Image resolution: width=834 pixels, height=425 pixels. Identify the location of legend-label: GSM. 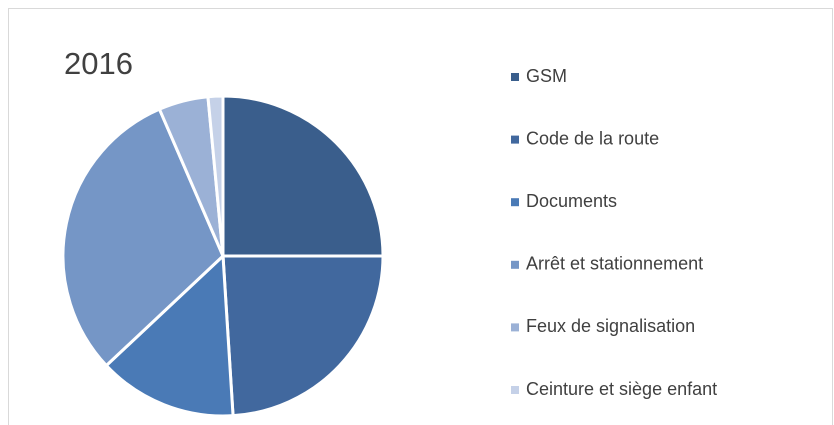
(546, 76).